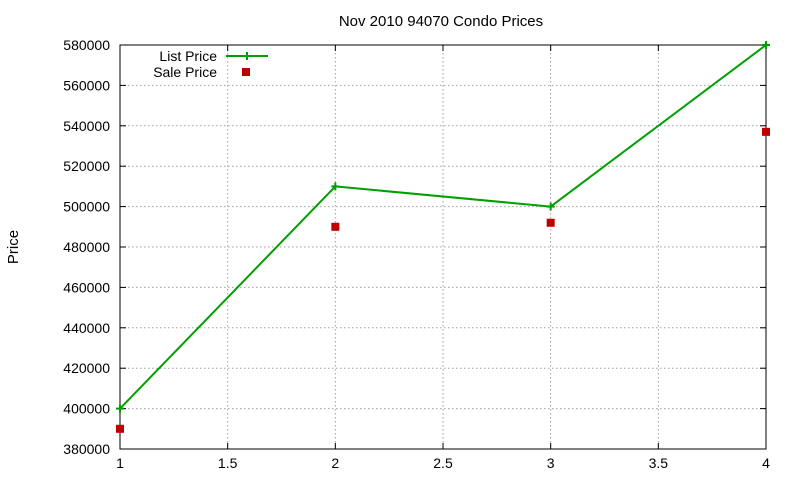 Image resolution: width=800 pixels, height=480 pixels. I want to click on legend-label: List Price, so click(188, 56).